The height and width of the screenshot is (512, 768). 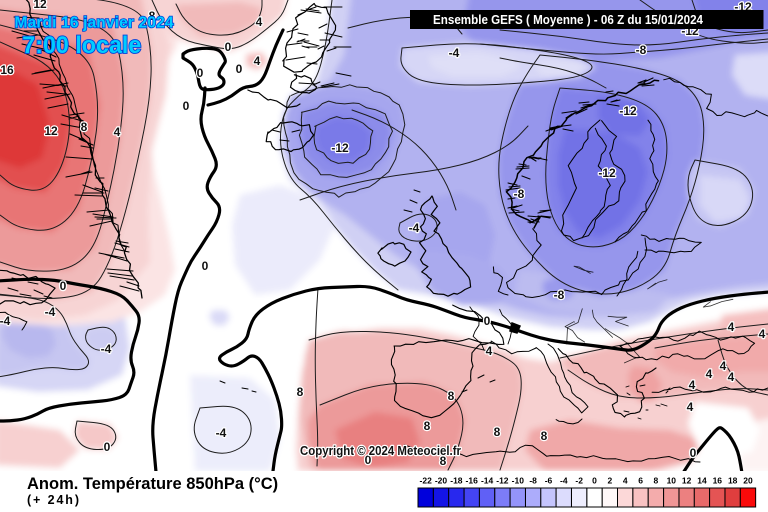 What do you see at coordinates (152, 484) in the screenshot?
I see `svg-text: Anom. Température 850hPa (°C)` at bounding box center [152, 484].